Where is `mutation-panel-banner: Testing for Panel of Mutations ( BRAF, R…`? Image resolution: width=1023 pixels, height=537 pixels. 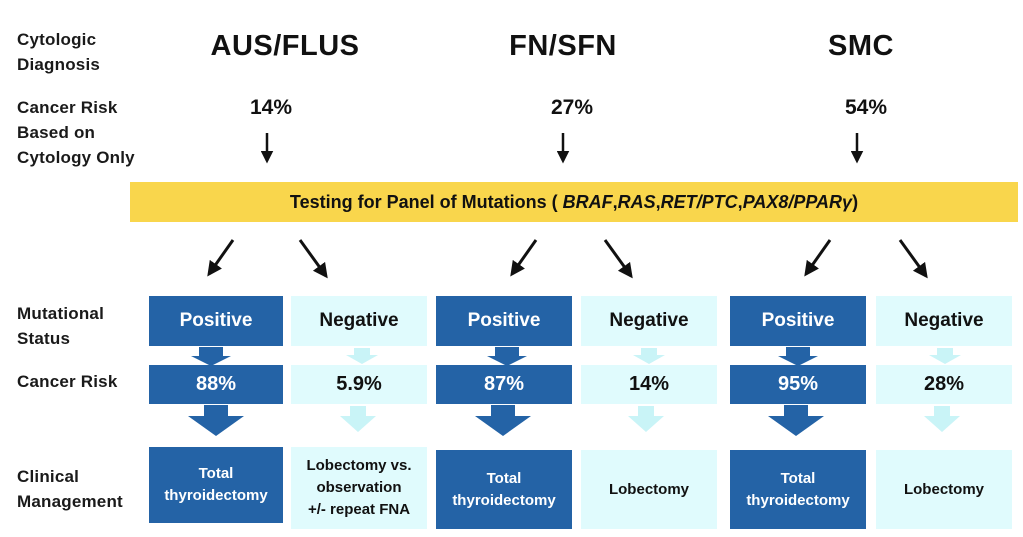 mutation-panel-banner: Testing for Panel of Mutations ( BRAF, R… is located at coordinates (574, 202).